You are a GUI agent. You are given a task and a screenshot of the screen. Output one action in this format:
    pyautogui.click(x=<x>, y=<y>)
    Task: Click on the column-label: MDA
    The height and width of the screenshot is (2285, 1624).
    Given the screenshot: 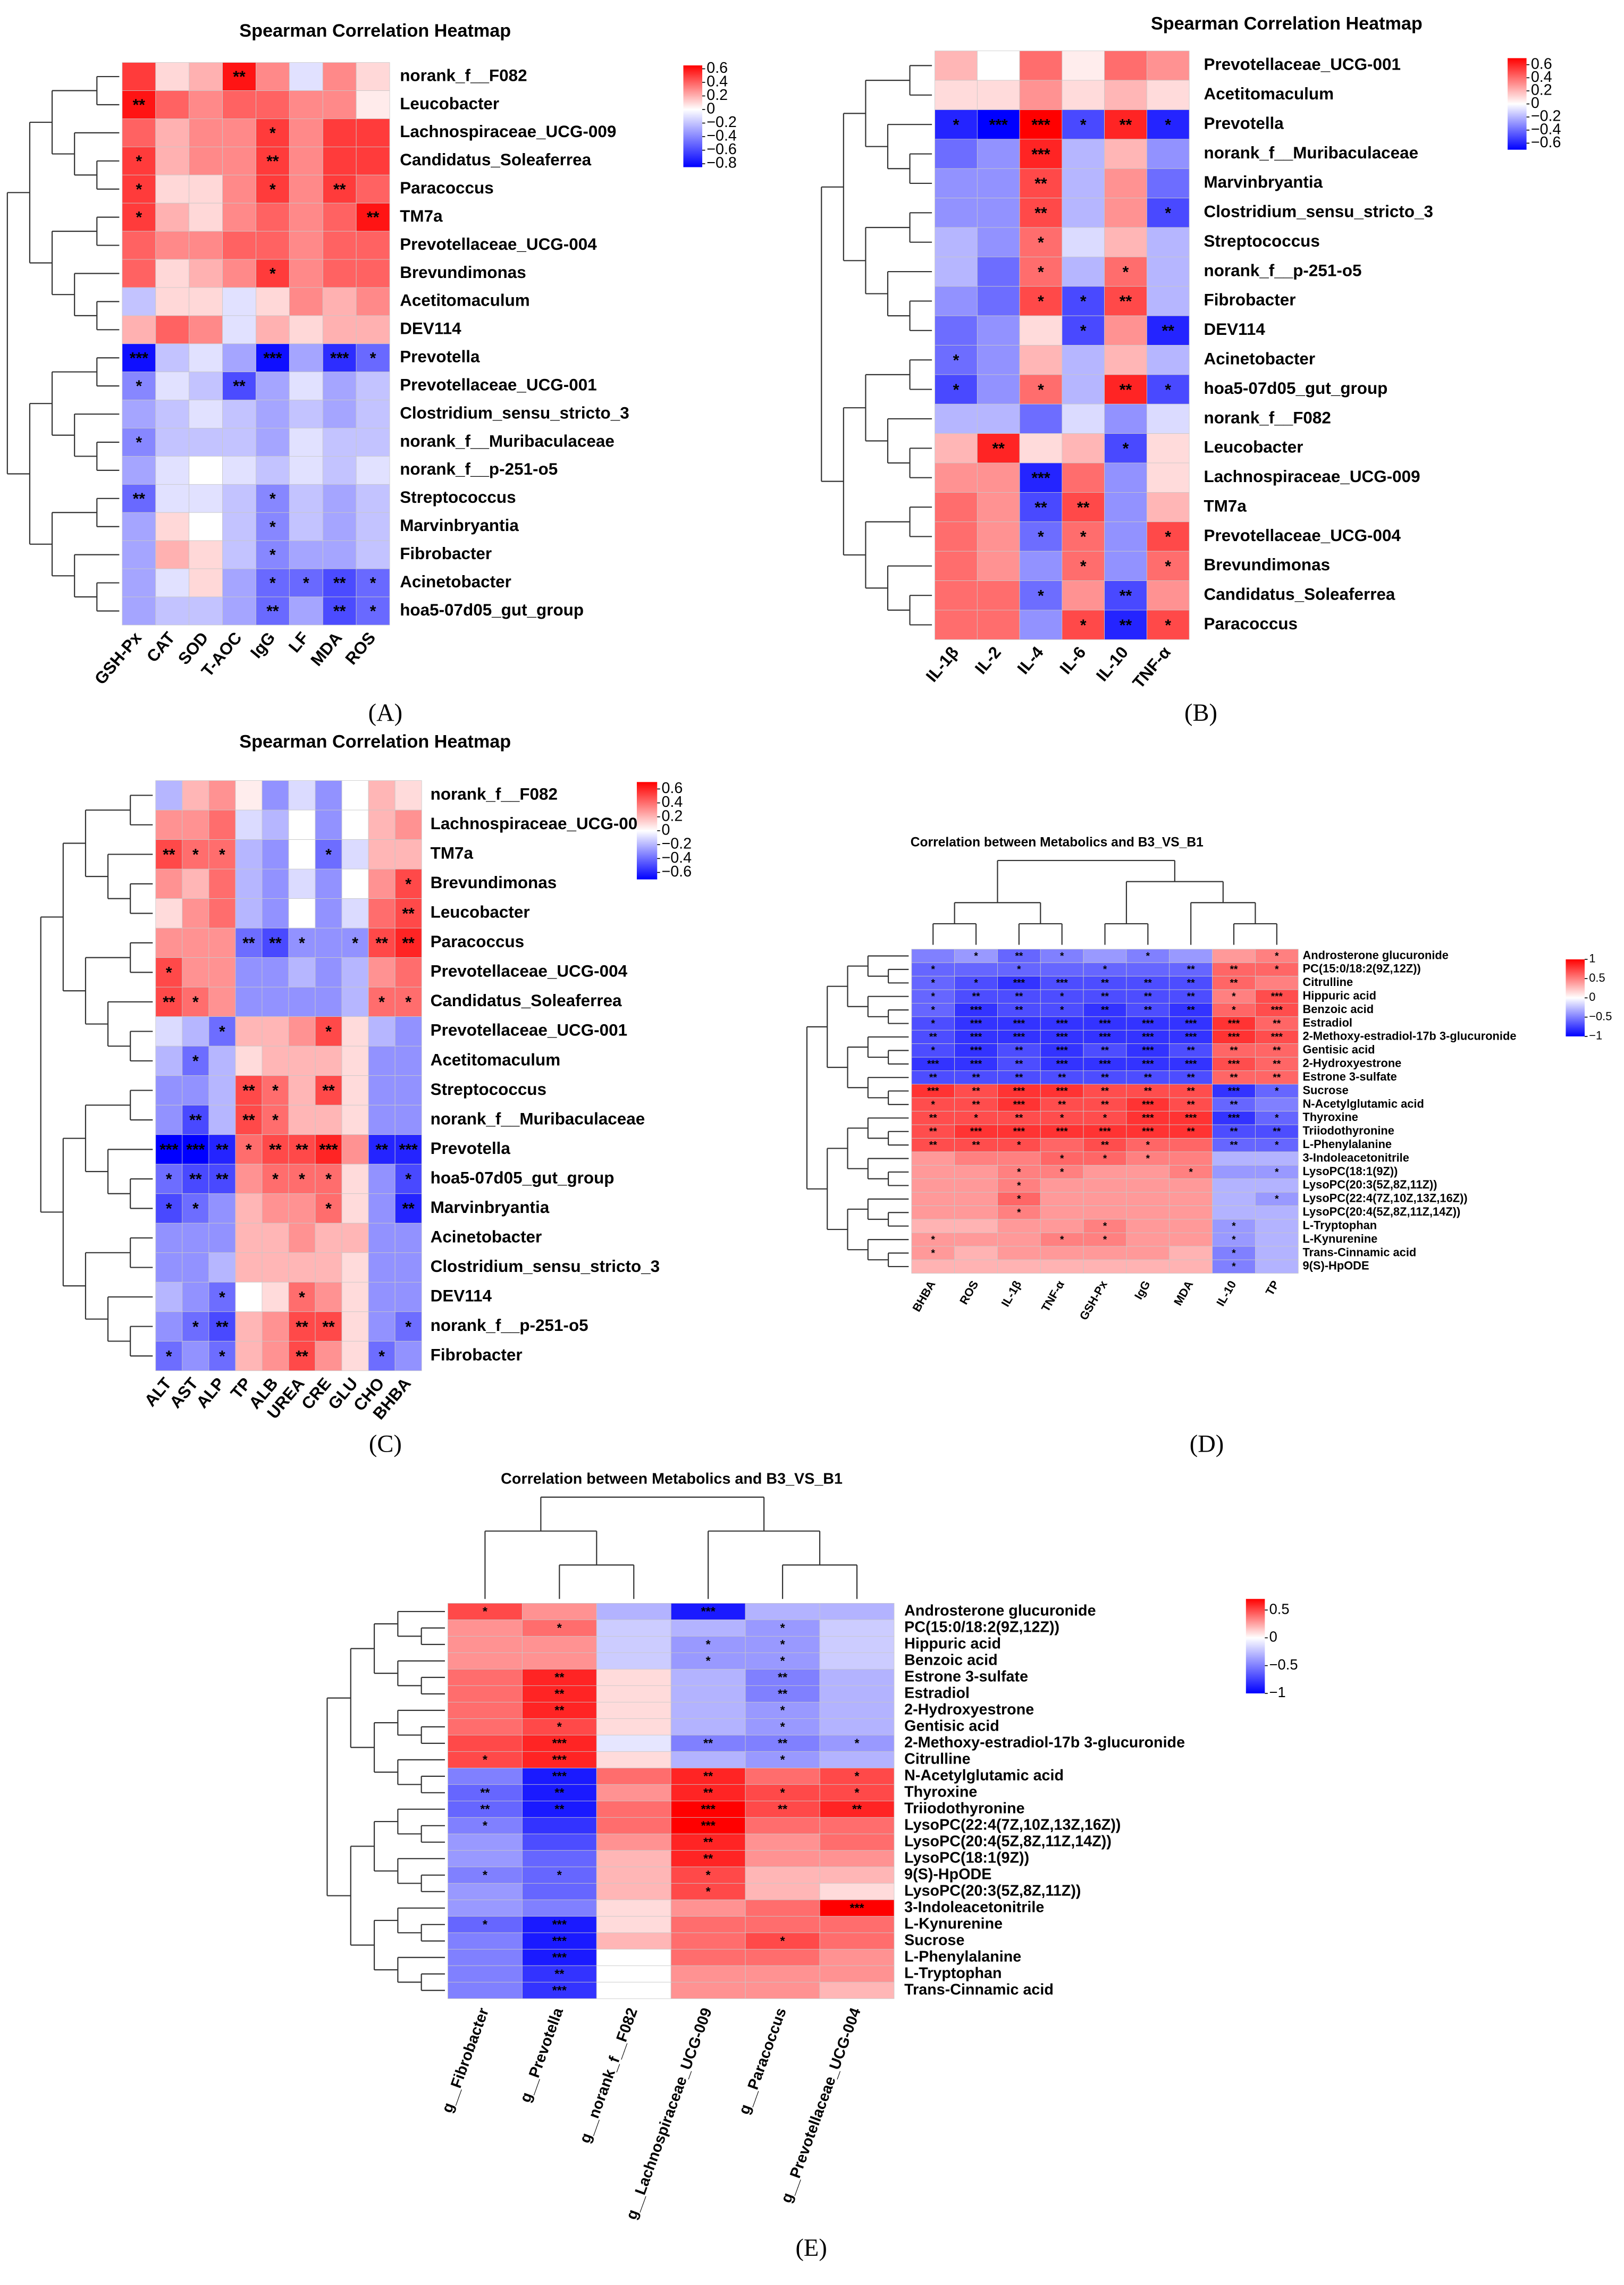 What is the action you would take?
    pyautogui.click(x=326, y=648)
    